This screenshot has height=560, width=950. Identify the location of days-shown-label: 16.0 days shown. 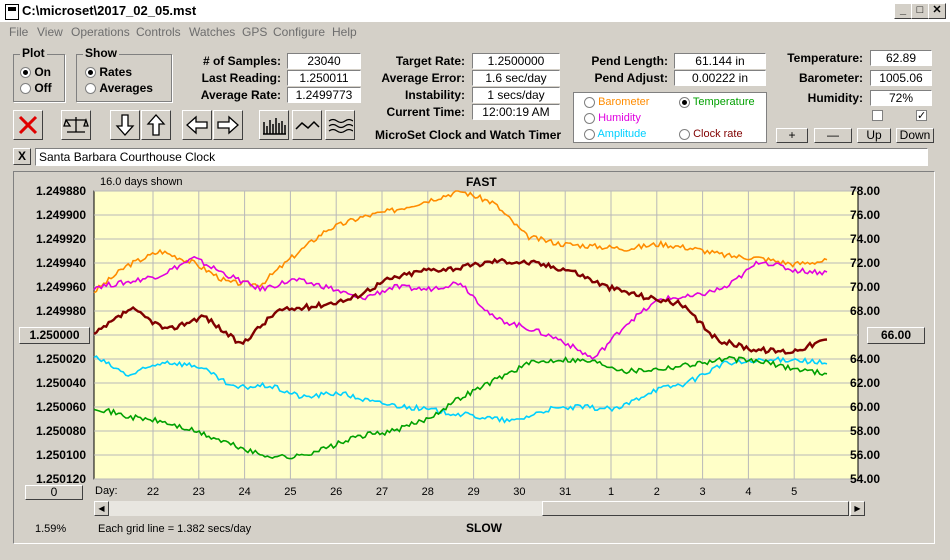
(141, 182).